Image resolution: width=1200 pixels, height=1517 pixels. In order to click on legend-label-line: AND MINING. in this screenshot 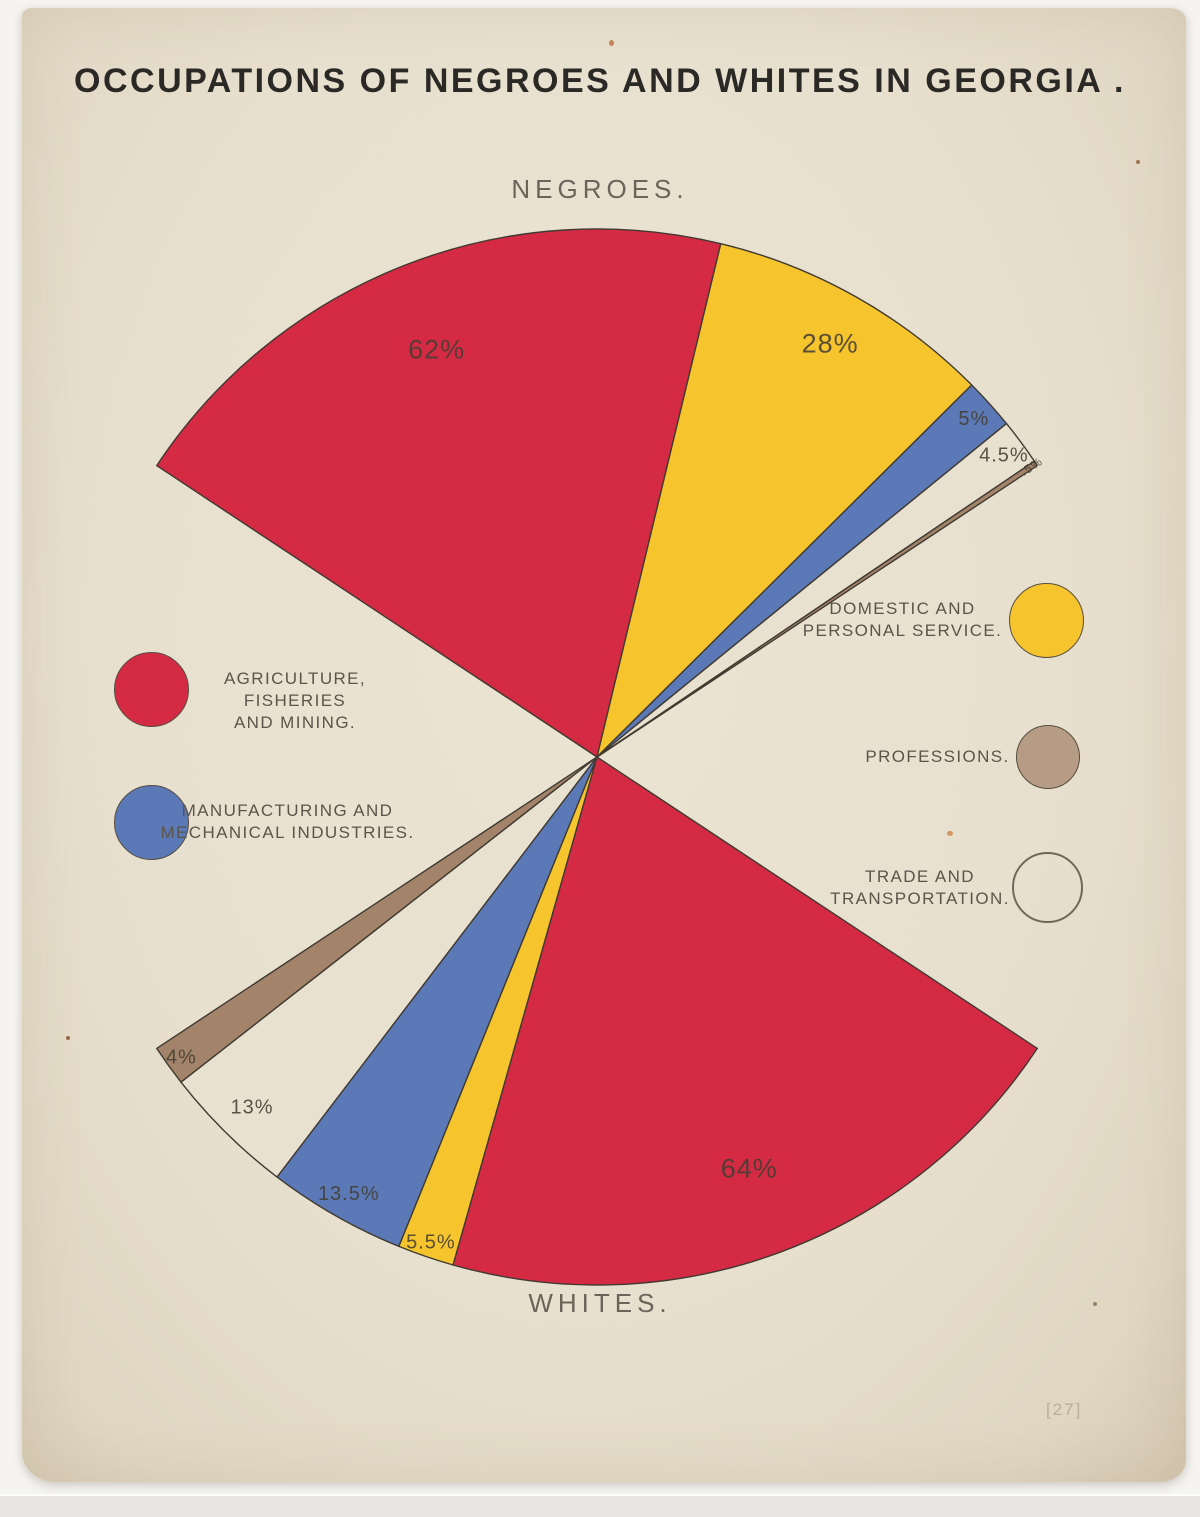, I will do `click(295, 722)`.